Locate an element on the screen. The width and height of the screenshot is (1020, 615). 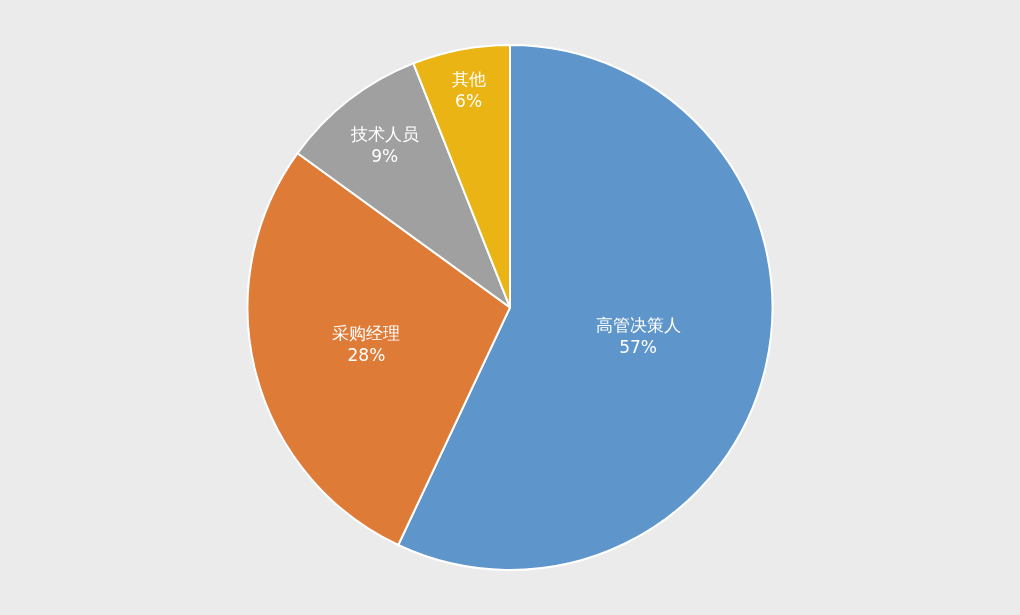
slice-label: 技术人员 is located at coordinates (384, 134).